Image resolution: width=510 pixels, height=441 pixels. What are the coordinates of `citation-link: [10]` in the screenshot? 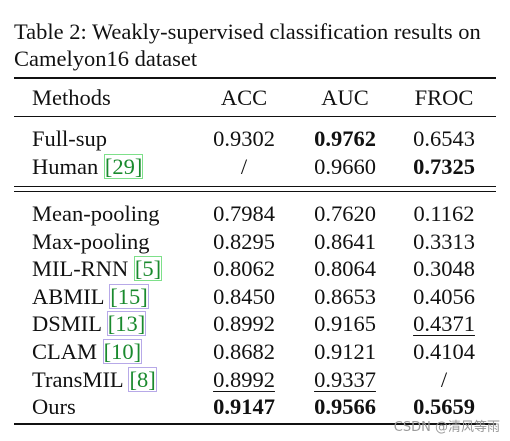 It's located at (122, 351).